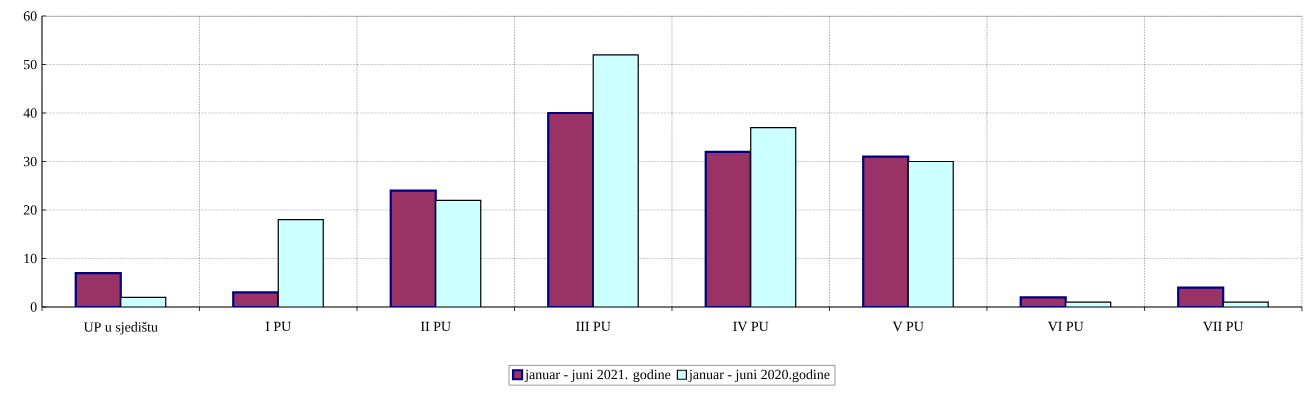 This screenshot has width=1304, height=415. What do you see at coordinates (278, 326) in the screenshot?
I see `x-tick-label: I PU` at bounding box center [278, 326].